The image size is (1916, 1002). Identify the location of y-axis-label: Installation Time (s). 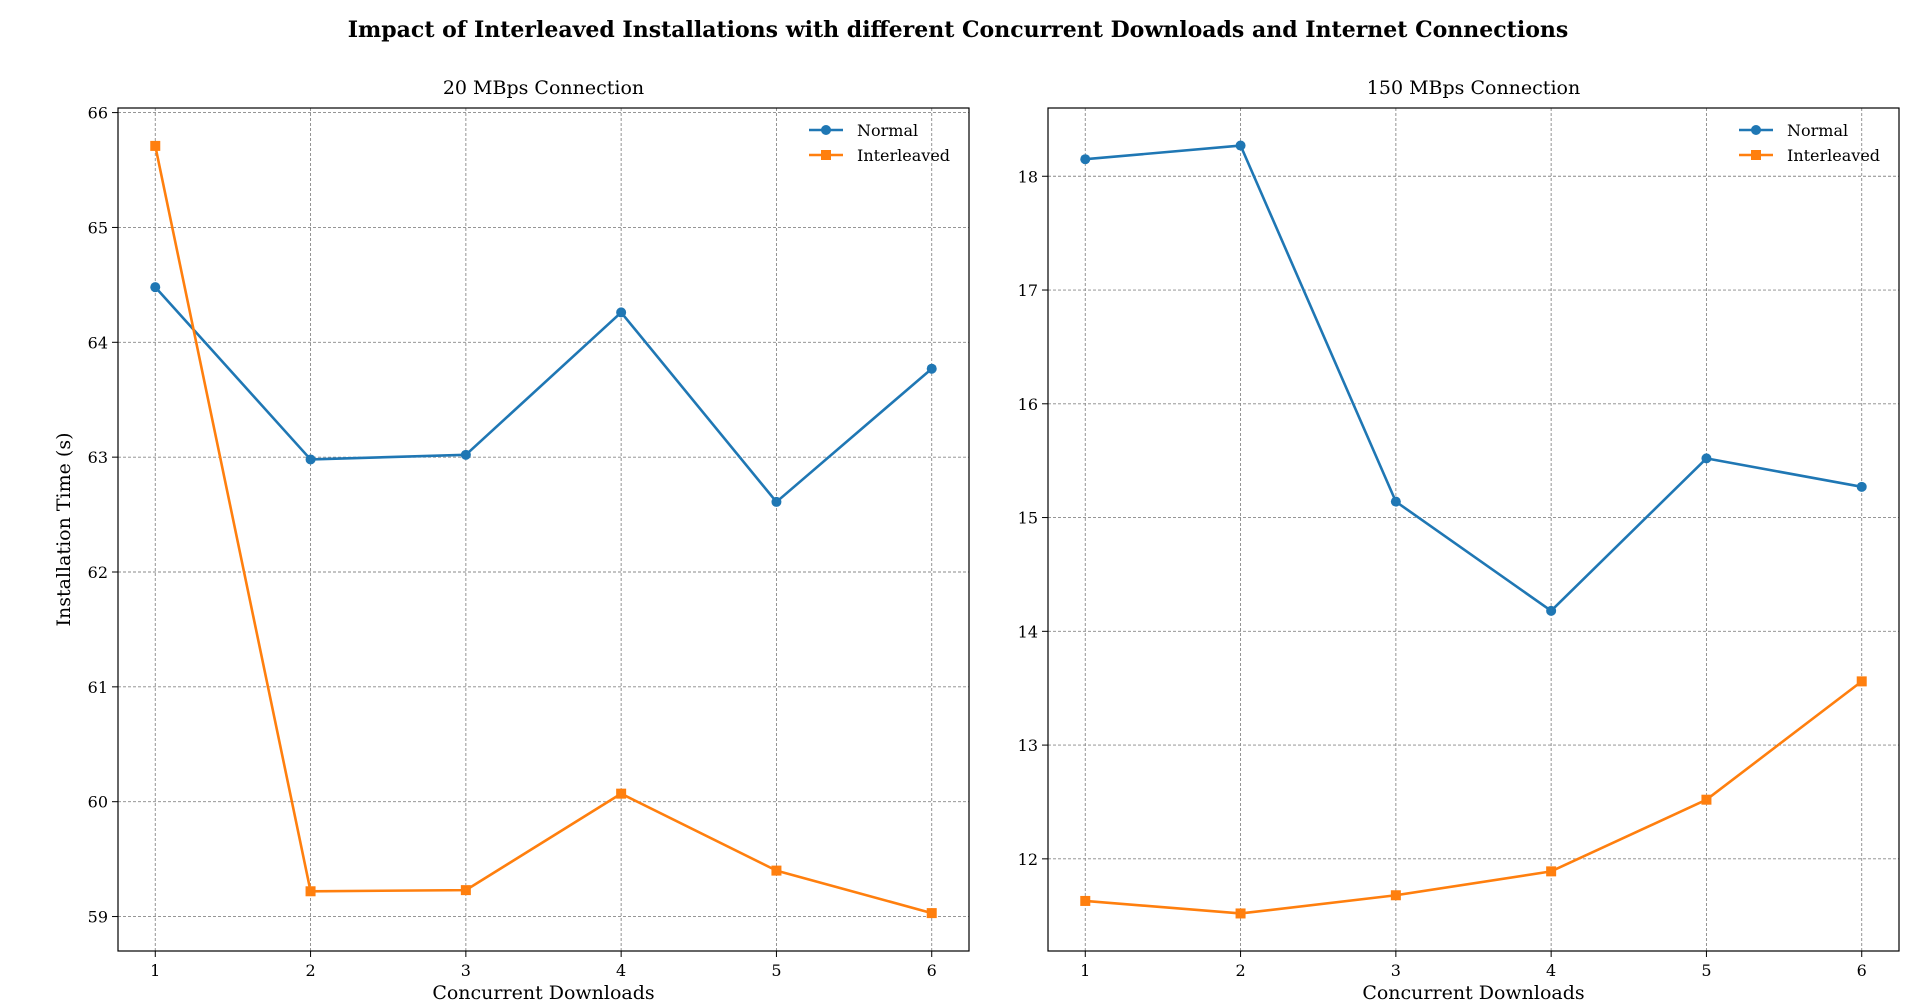
(64, 530).